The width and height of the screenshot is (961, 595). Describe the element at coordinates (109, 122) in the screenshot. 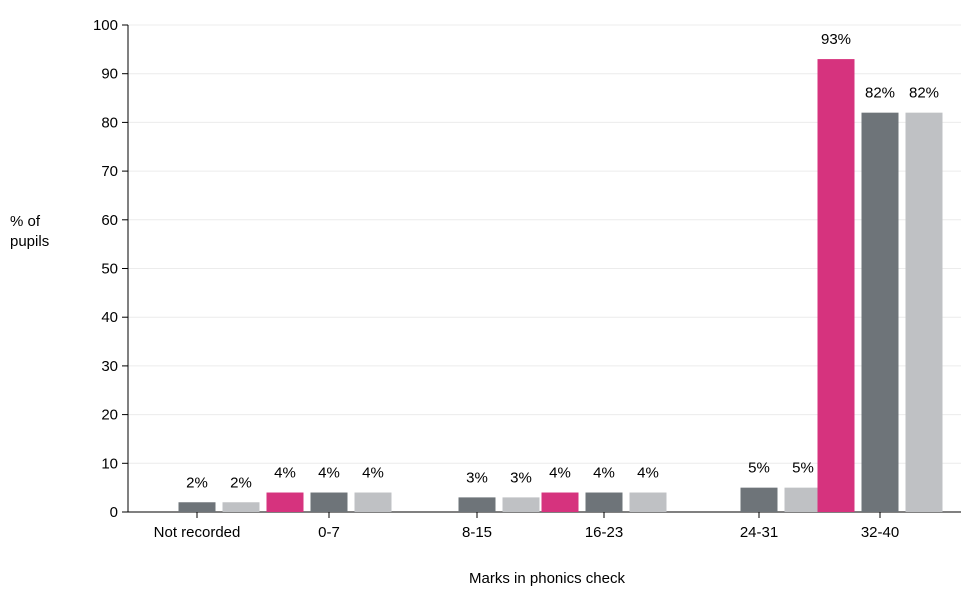

I see `y-tick-label-80: 80` at that location.